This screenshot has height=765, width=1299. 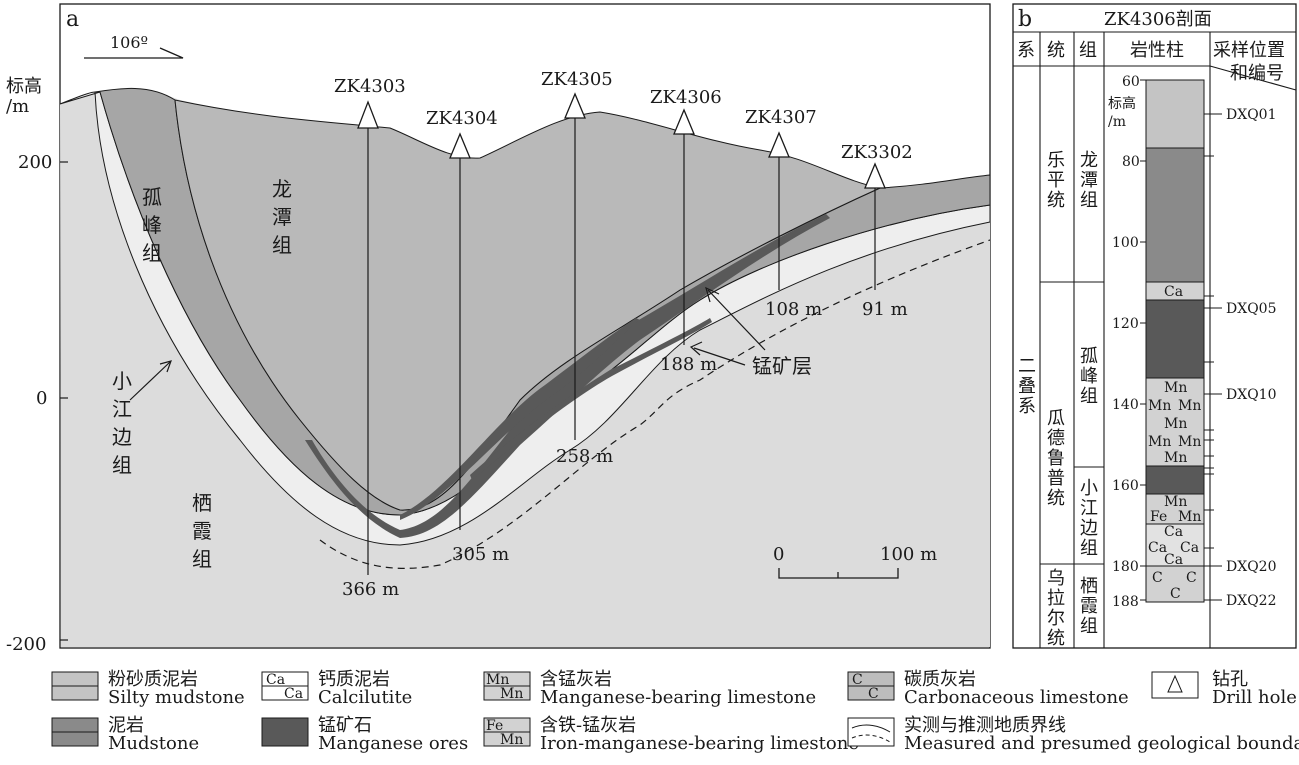 What do you see at coordinates (686, 97) in the screenshot?
I see `drillhole-name: ZK4306` at bounding box center [686, 97].